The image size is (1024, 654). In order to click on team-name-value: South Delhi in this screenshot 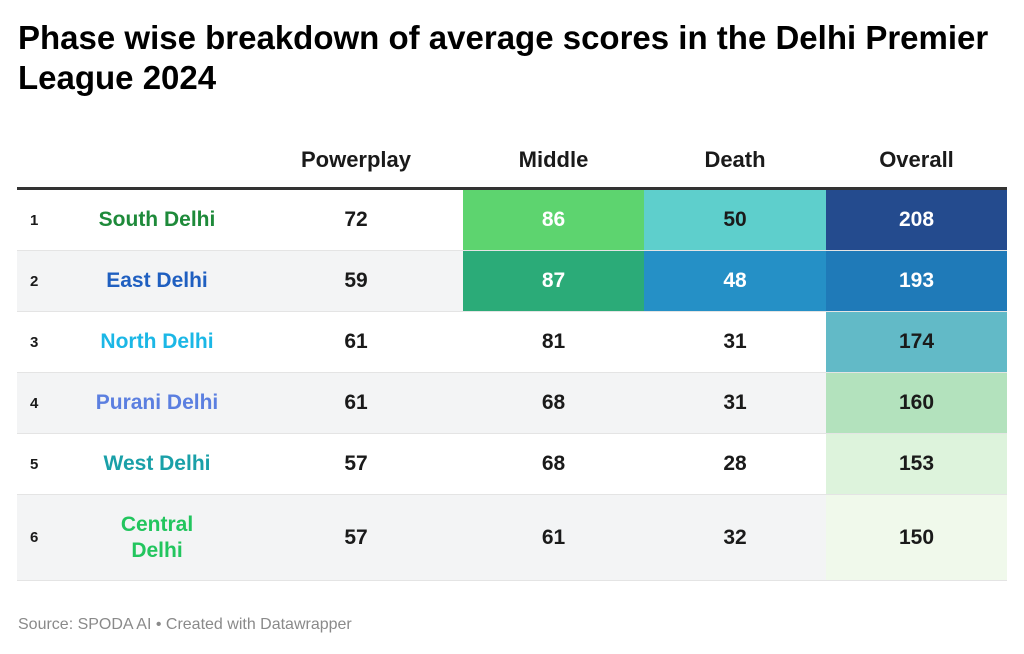, I will do `click(157, 219)`.